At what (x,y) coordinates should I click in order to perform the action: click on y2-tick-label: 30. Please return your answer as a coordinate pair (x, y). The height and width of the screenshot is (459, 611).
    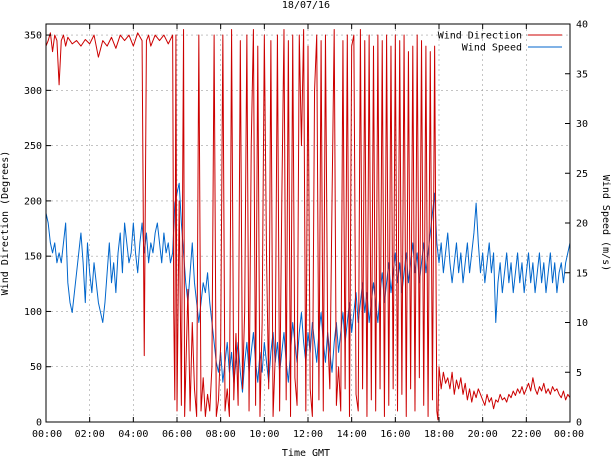
    Looking at the image, I should click on (582, 124).